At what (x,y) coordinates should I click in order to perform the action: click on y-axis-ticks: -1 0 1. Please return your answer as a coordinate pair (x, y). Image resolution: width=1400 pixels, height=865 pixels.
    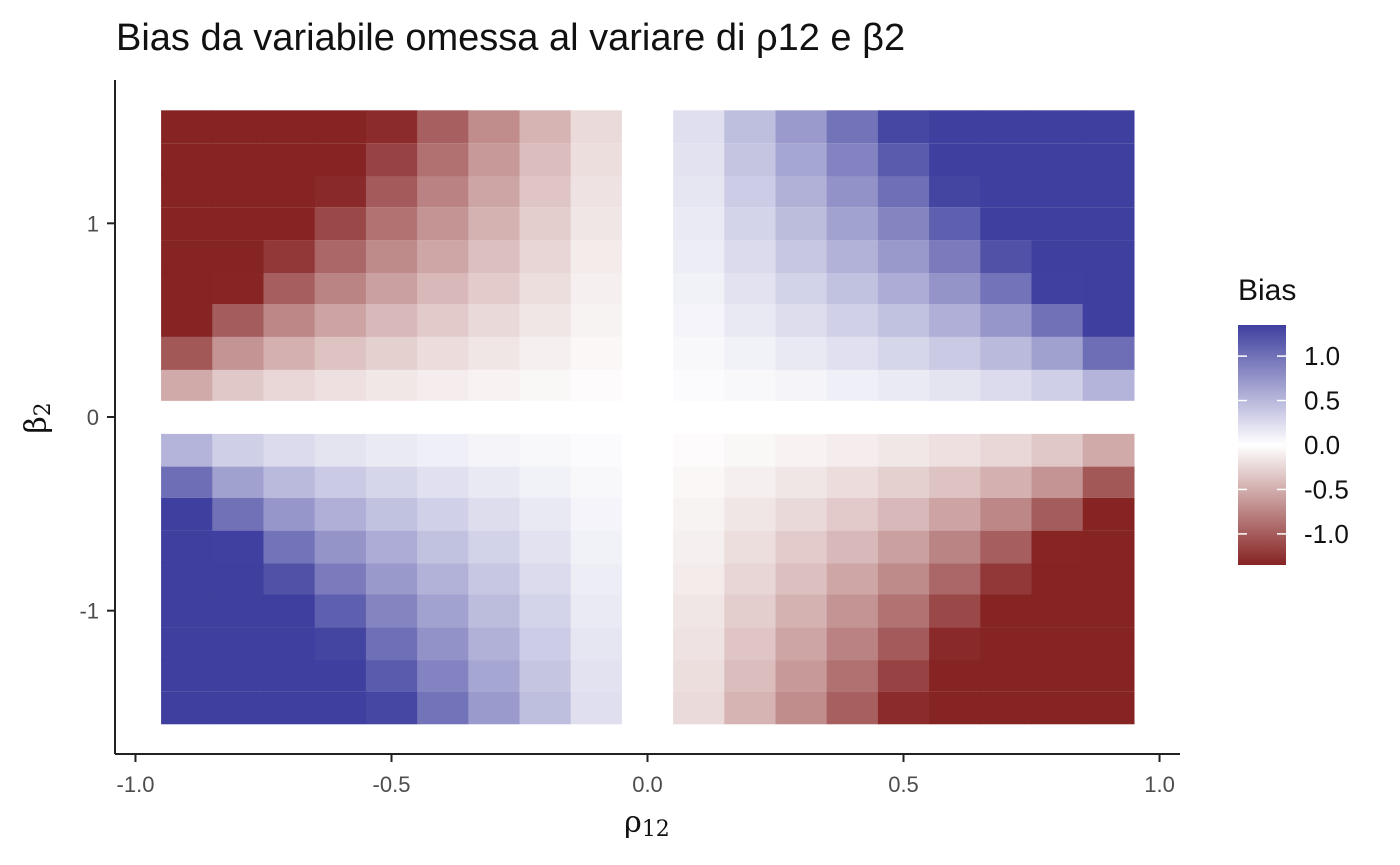
    Looking at the image, I should click on (97, 417).